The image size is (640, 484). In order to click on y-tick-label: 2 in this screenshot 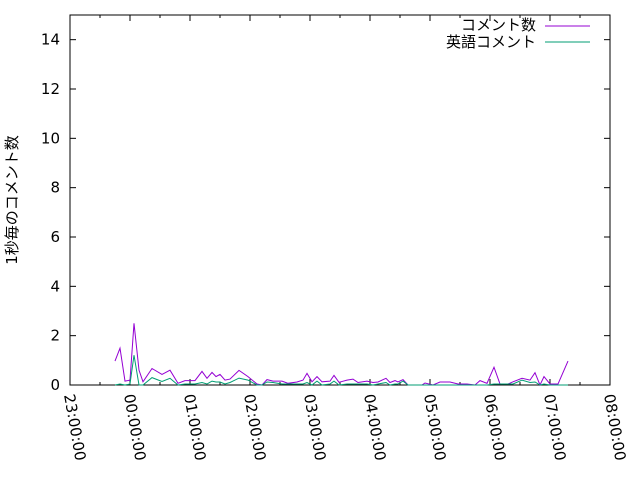, I will do `click(55, 336)`.